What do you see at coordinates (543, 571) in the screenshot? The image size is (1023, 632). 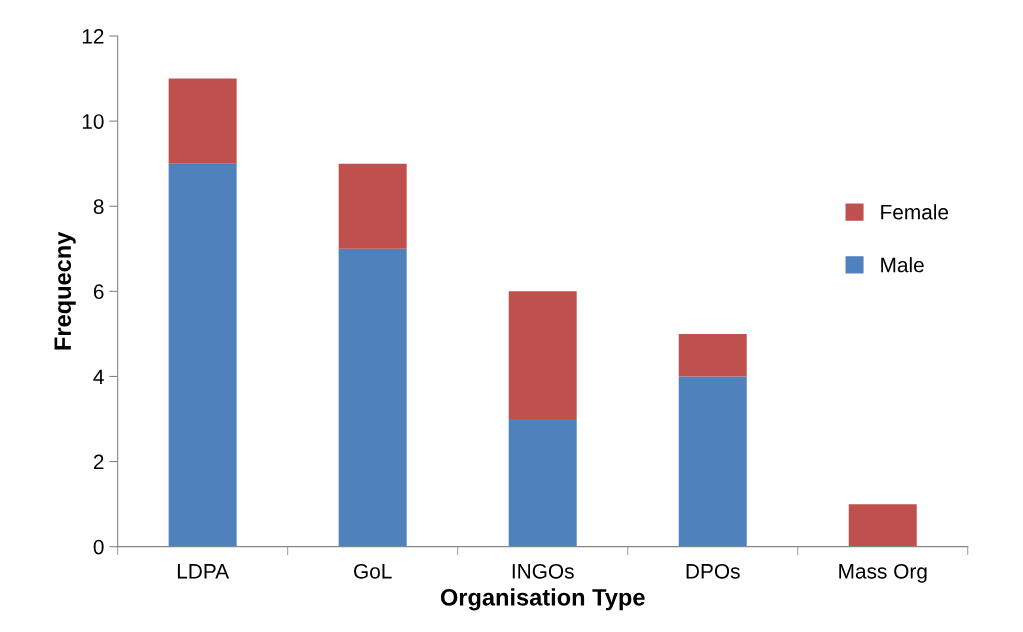 I see `x-tick-label: INGOs` at bounding box center [543, 571].